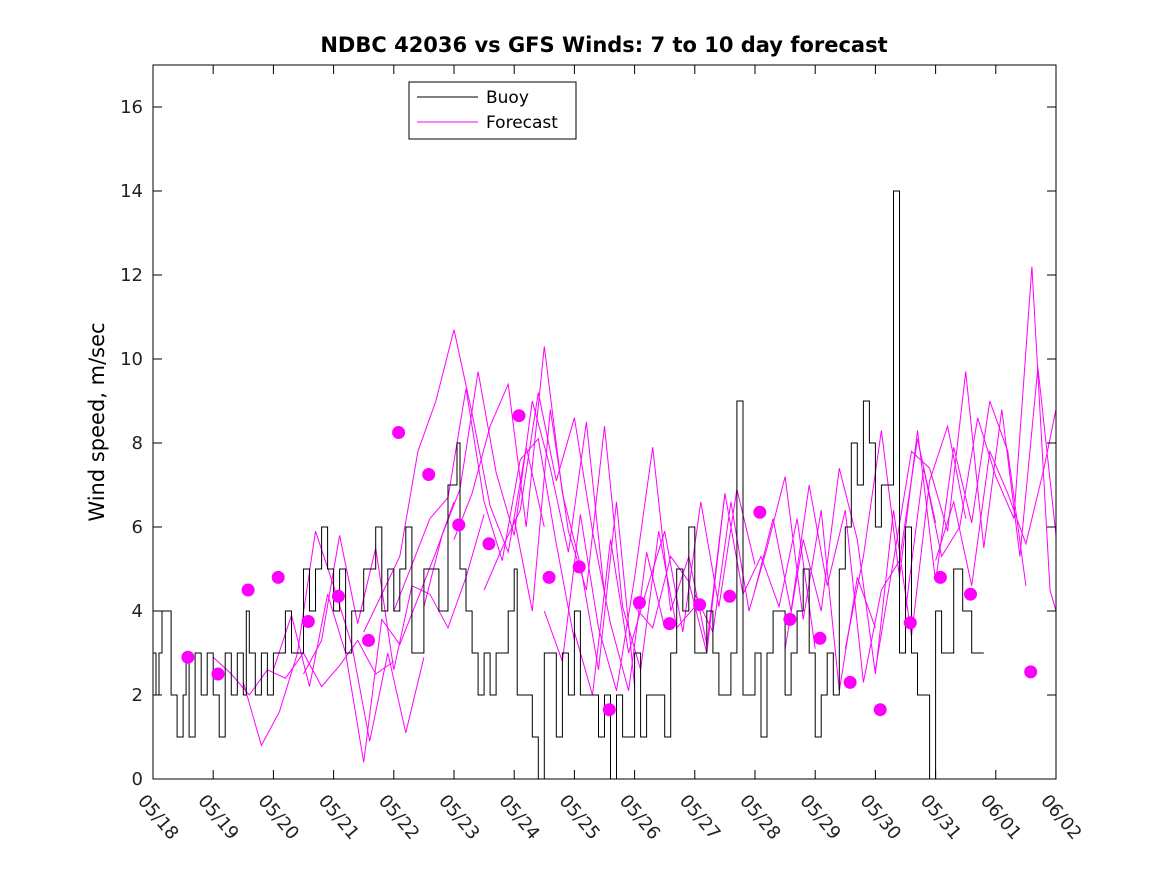  Describe the element at coordinates (338, 817) in the screenshot. I see `x-tick-label-3: 05/21` at that location.